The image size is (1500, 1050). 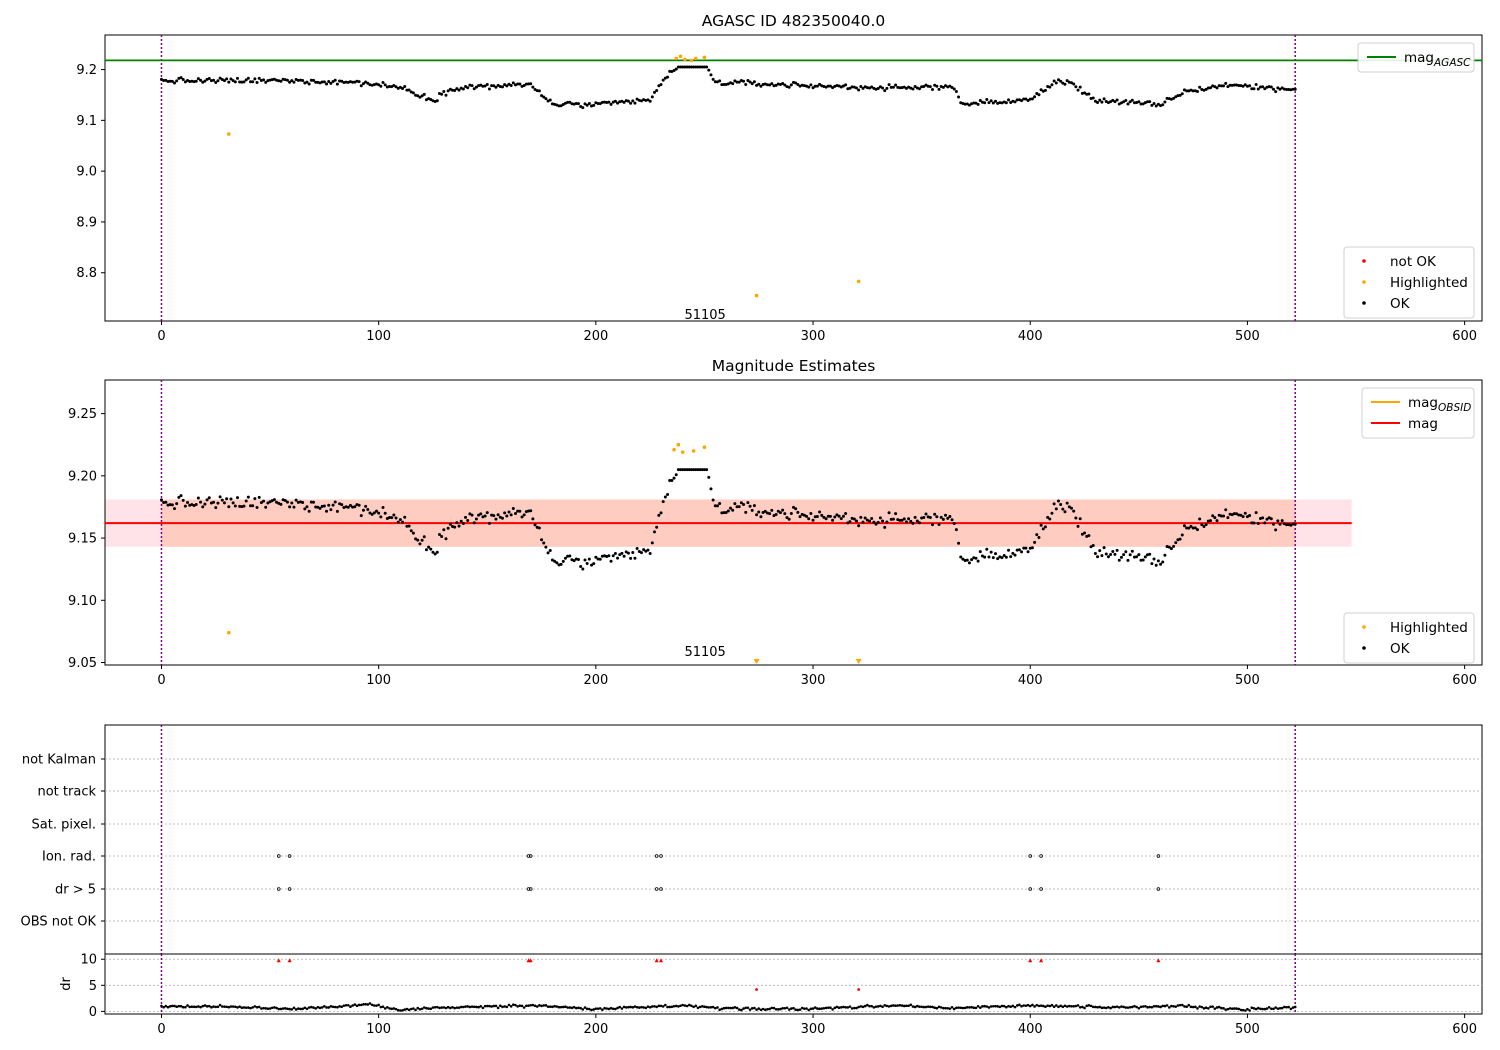 What do you see at coordinates (756, 661) in the screenshot?
I see `out-of-range-marker` at bounding box center [756, 661].